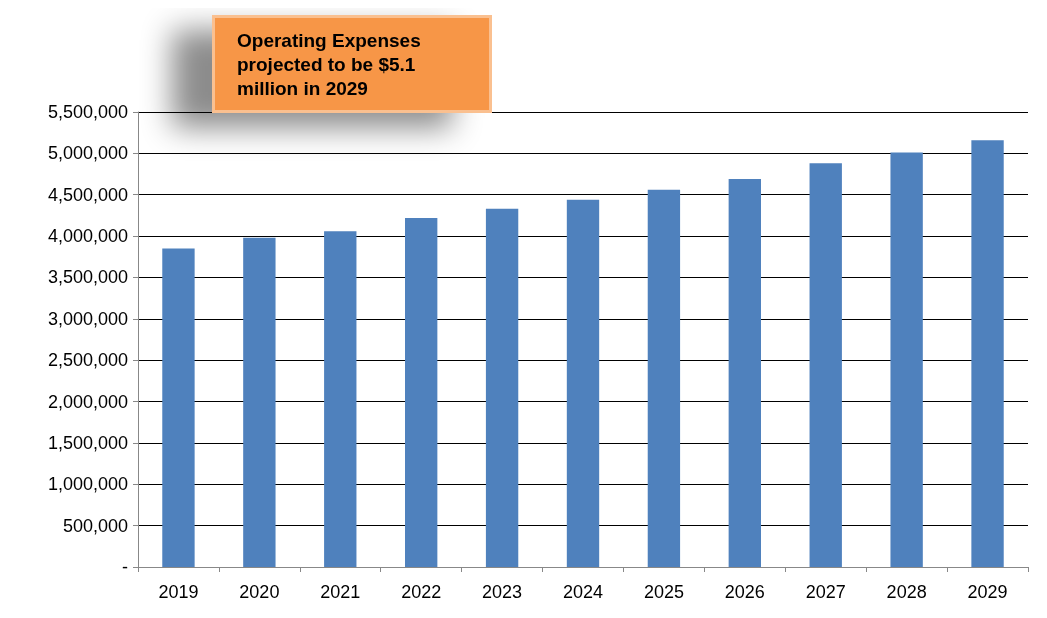 This screenshot has height=618, width=1047. I want to click on x-tick-label: 2023, so click(502, 592).